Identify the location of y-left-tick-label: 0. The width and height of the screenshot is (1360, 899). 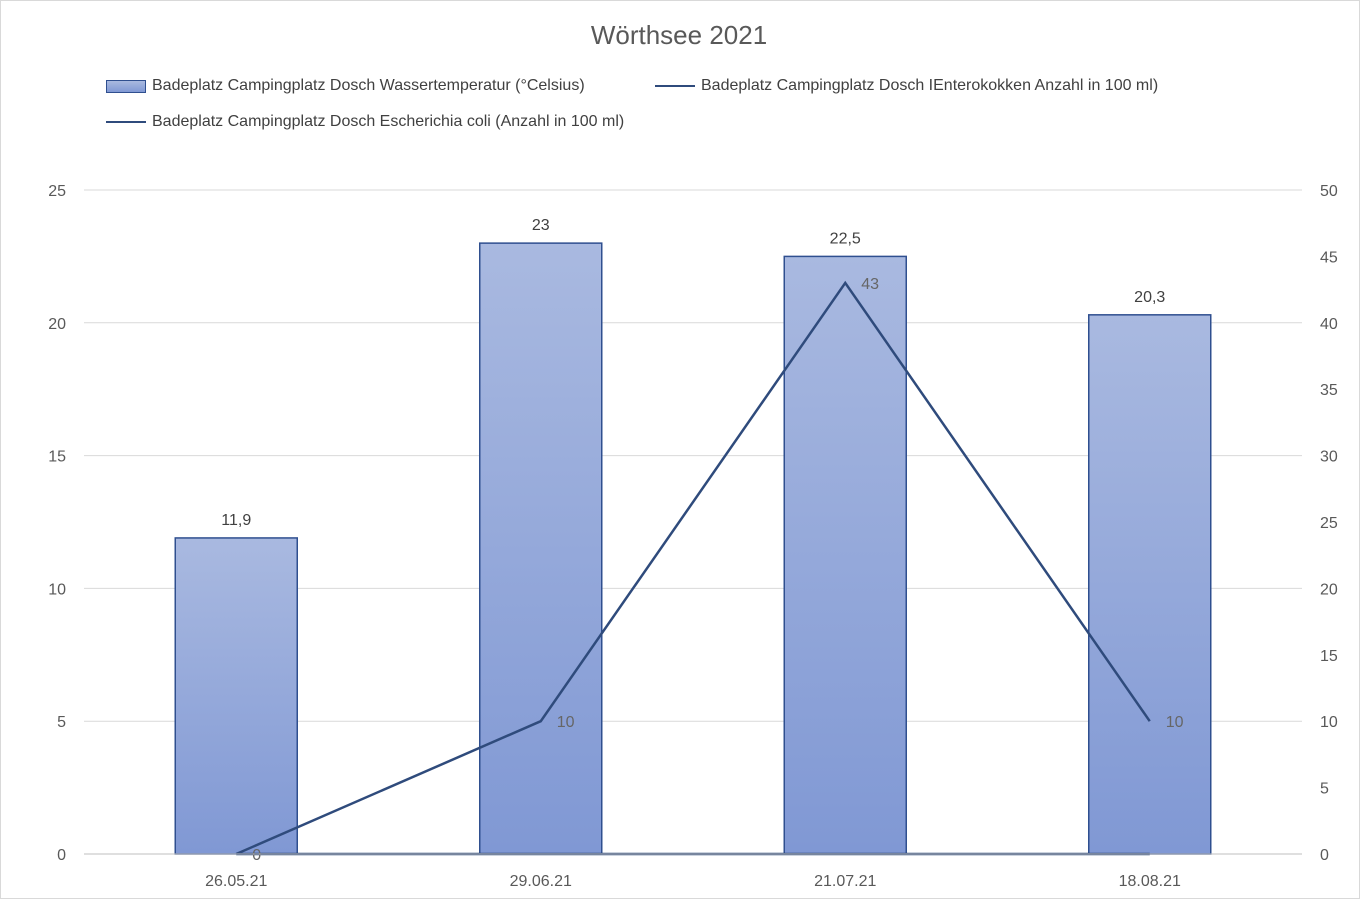
(61, 855).